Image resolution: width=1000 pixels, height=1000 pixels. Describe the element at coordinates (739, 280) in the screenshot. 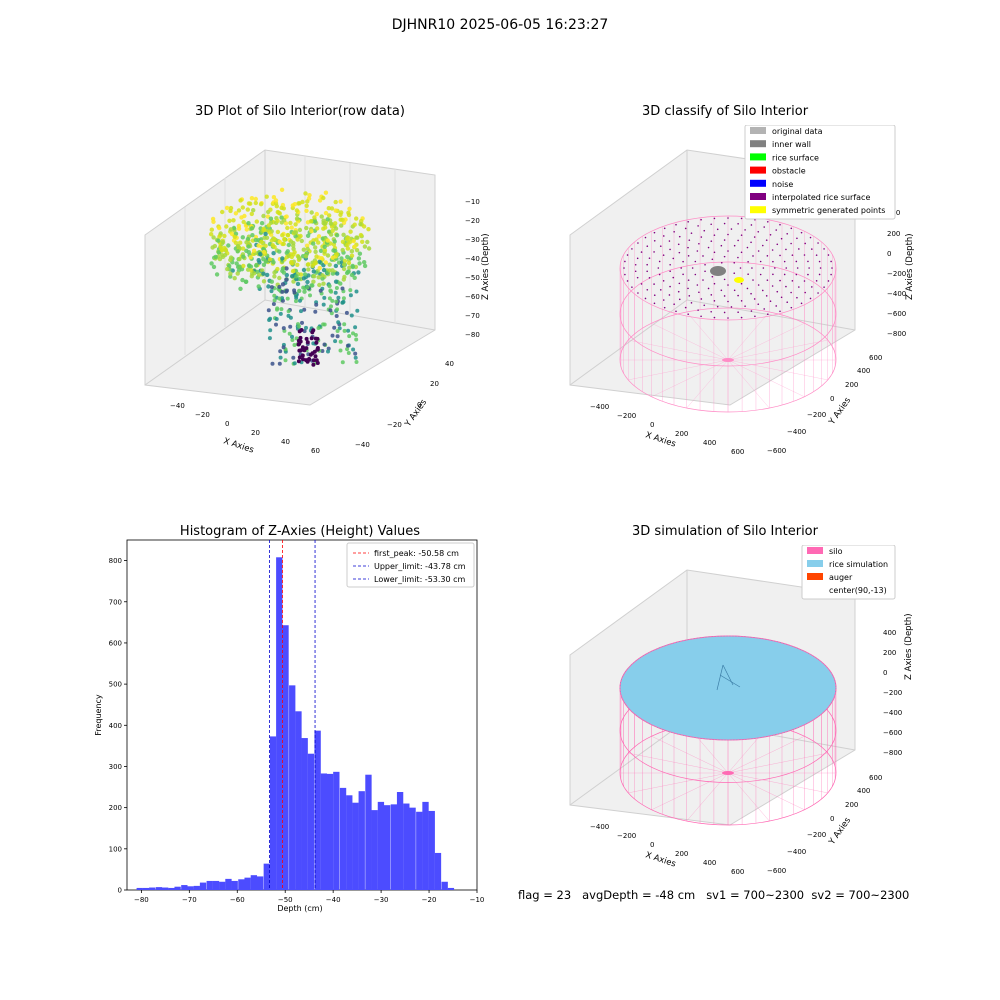

I see `symmetric-points` at that location.